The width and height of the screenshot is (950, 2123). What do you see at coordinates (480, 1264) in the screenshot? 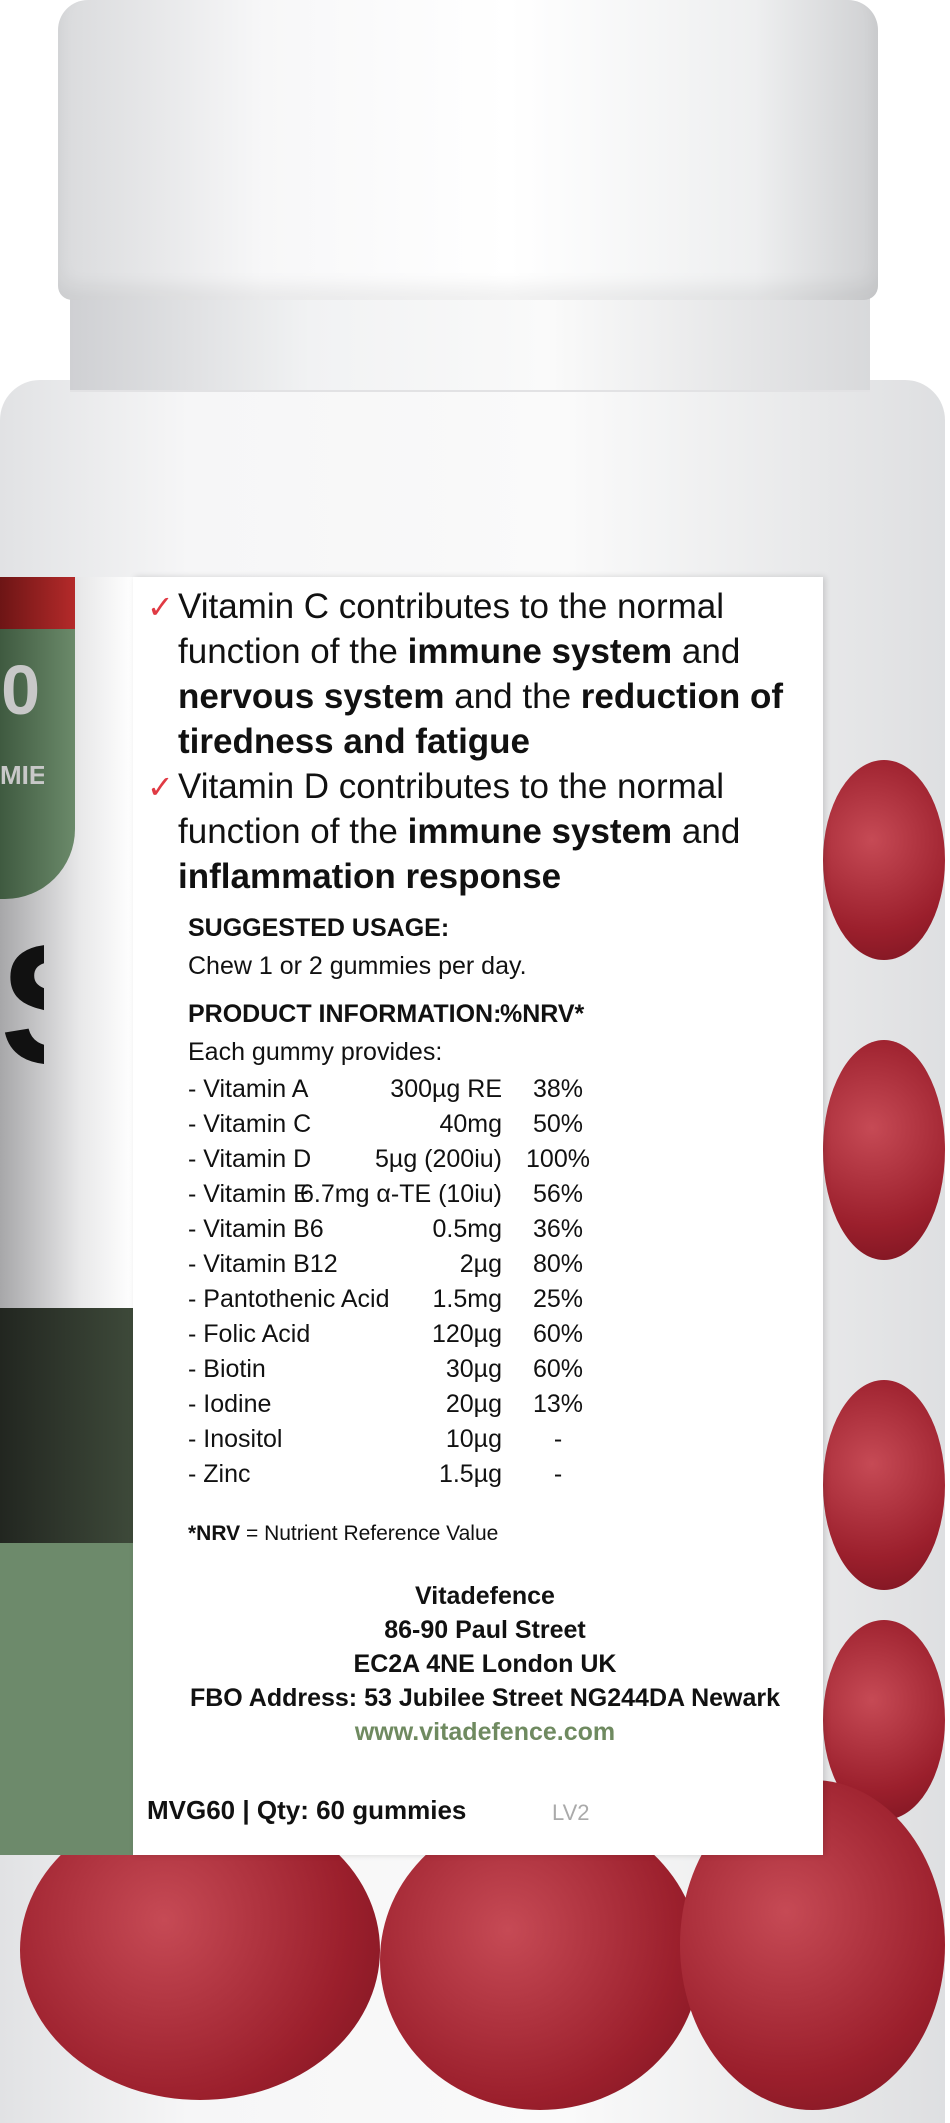
I see `nutrient-amount: 2µg` at bounding box center [480, 1264].